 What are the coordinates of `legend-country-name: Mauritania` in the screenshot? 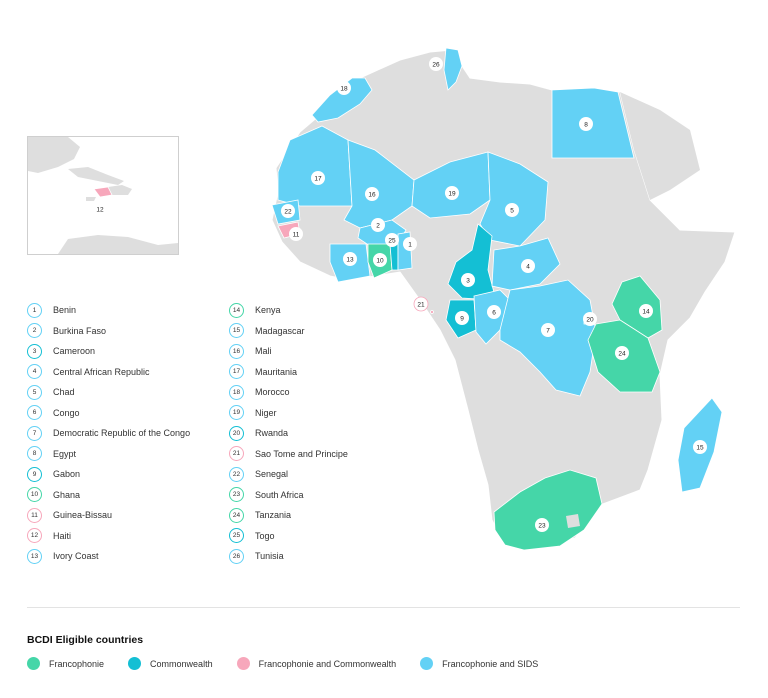 It's located at (276, 371).